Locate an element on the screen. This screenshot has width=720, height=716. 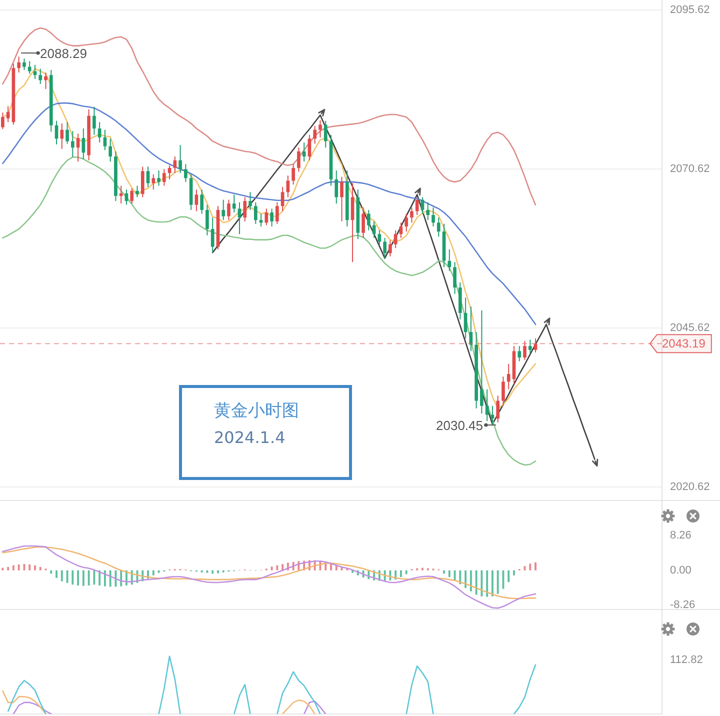
y-tick-label: 2045.62 is located at coordinates (690, 328).